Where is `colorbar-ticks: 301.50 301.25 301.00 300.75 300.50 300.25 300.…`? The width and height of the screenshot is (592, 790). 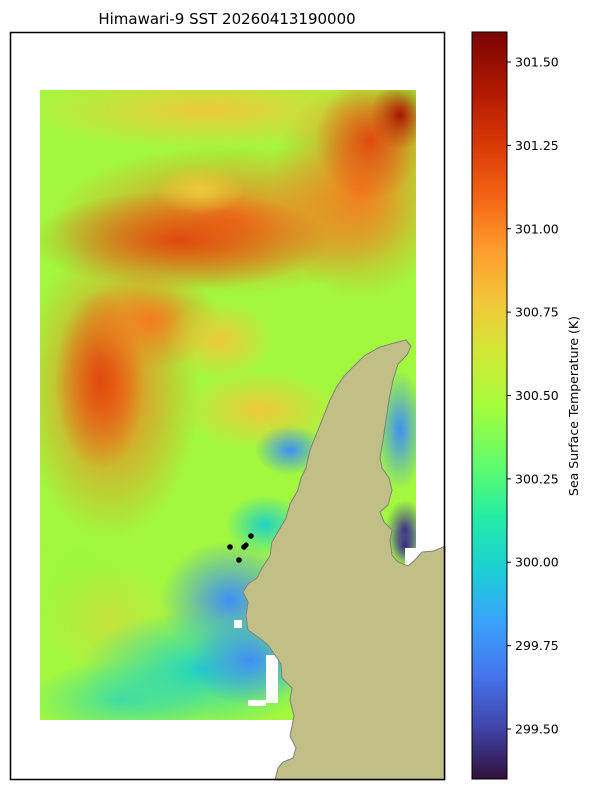 colorbar-ticks: 301.50 301.25 301.00 300.75 300.50 300.25 300.… is located at coordinates (533, 395).